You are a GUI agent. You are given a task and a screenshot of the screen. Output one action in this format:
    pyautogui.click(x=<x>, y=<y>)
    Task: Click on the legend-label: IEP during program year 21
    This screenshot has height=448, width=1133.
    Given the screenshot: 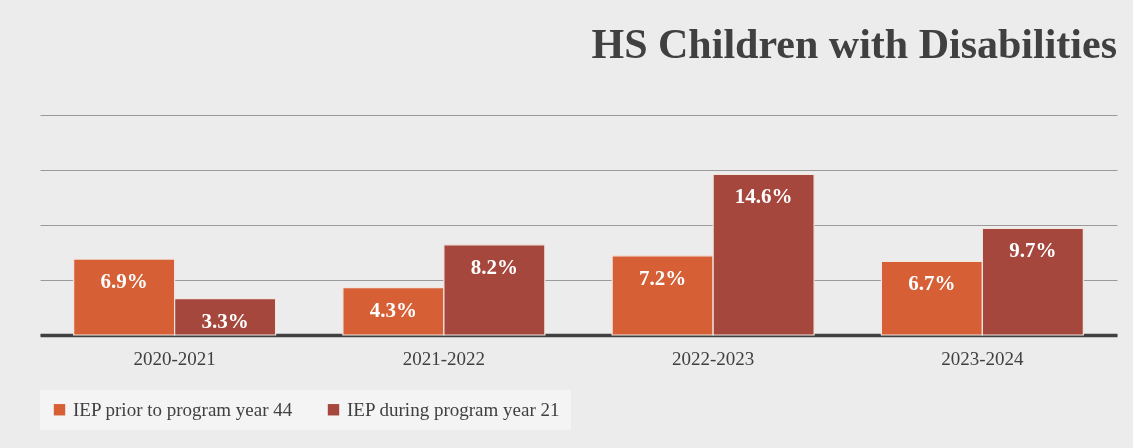 What is the action you would take?
    pyautogui.click(x=453, y=409)
    